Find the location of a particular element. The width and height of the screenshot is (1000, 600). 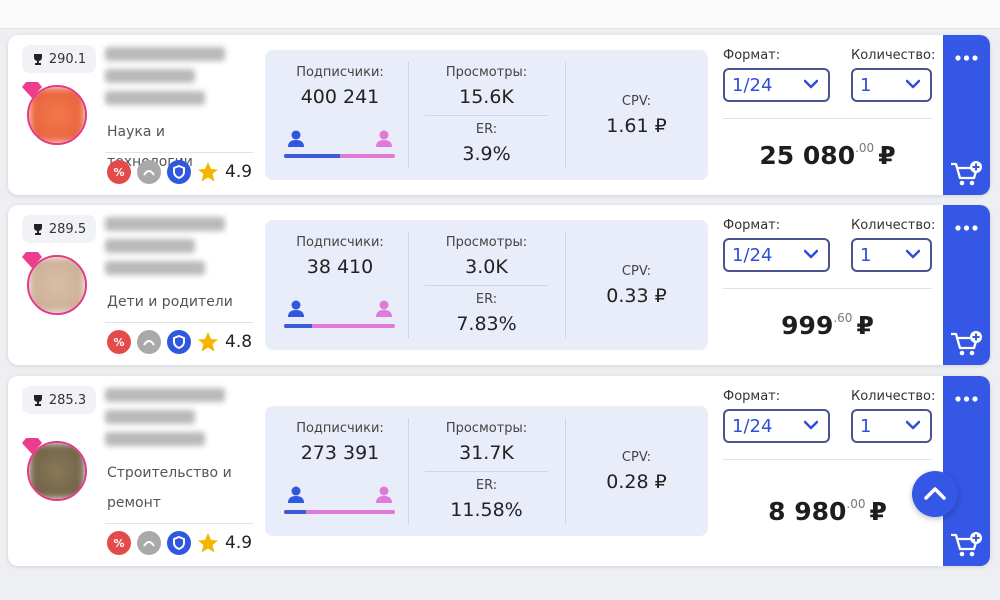

price: 999.60 ₽ is located at coordinates (827, 325).